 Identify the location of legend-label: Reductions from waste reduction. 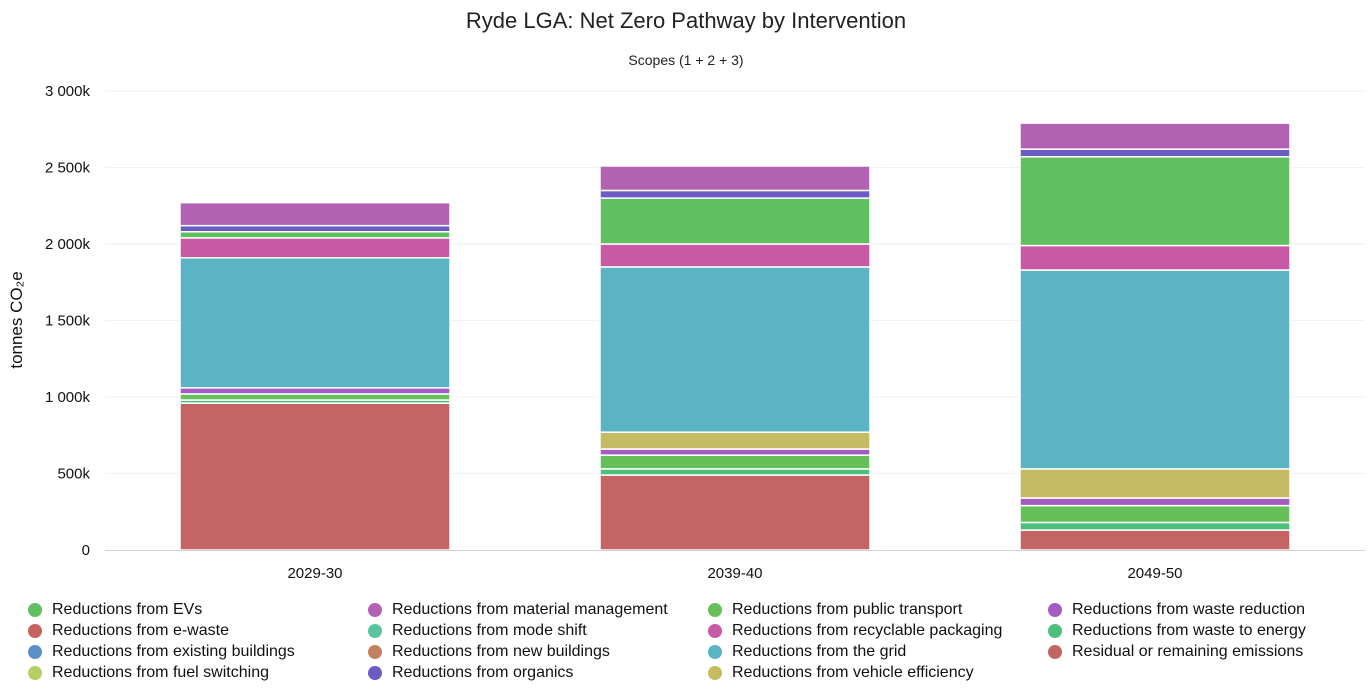
(1188, 609).